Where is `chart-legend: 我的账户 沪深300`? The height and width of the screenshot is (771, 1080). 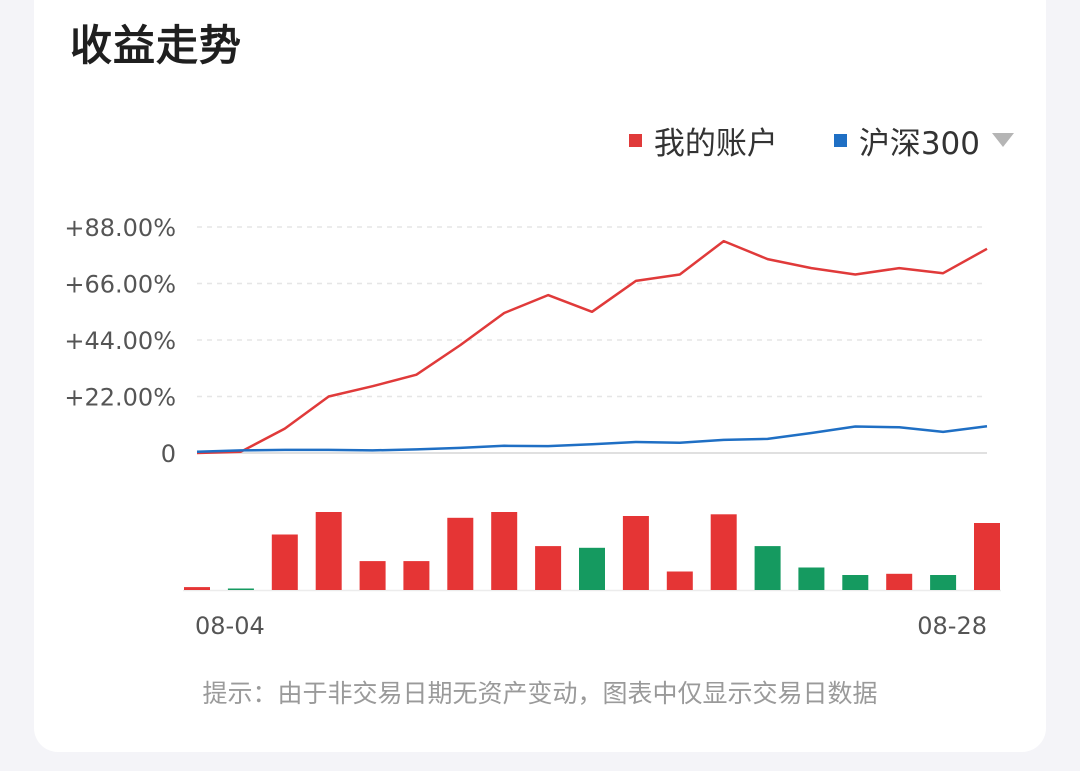 chart-legend: 我的账户 沪深300 is located at coordinates (821, 140).